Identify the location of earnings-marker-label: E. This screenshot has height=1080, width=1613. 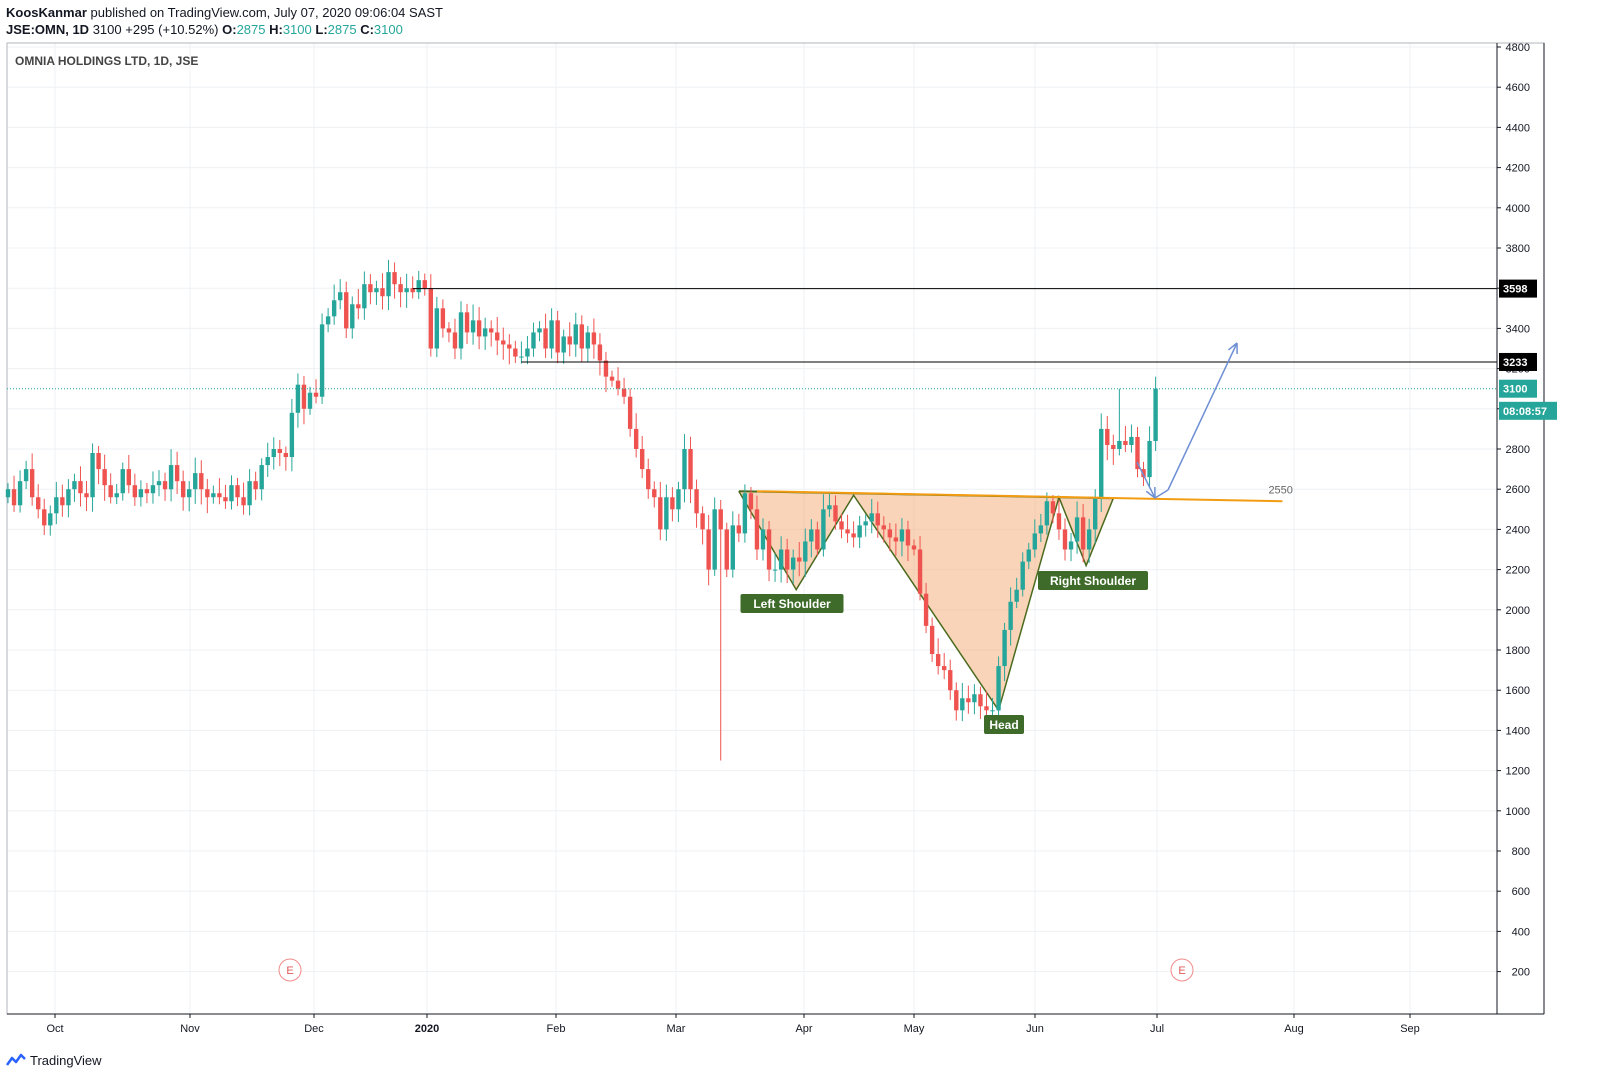
(1181, 971).